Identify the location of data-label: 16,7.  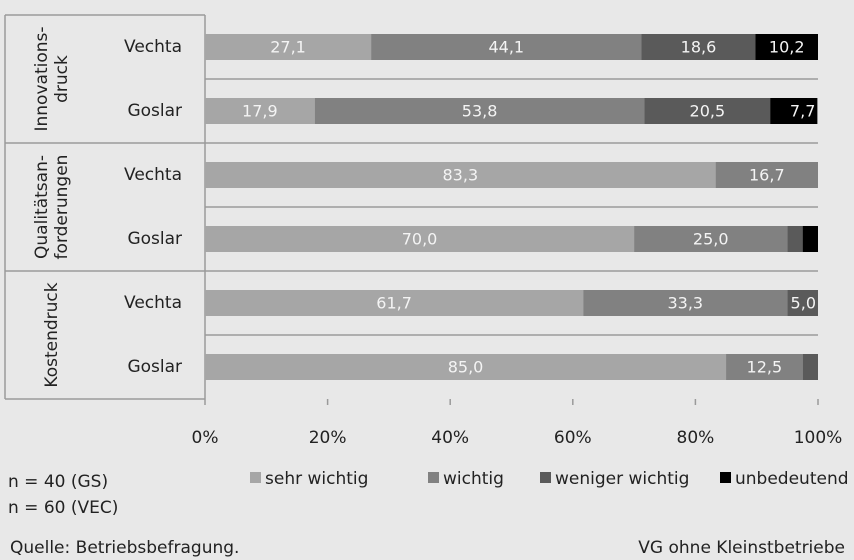
(767, 175).